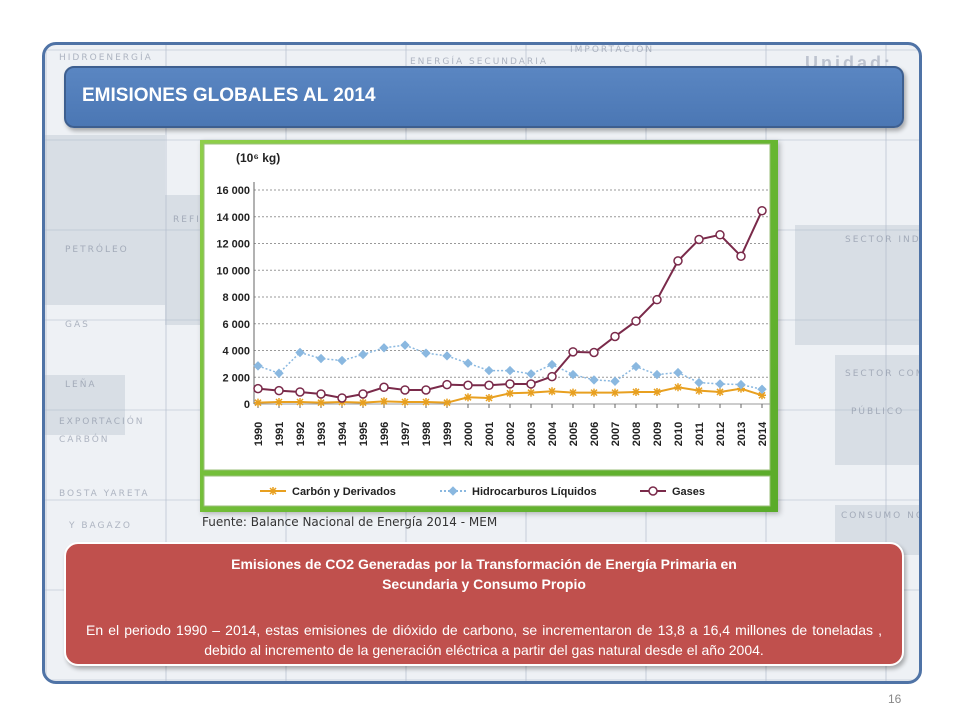 This screenshot has width=960, height=720. I want to click on y-tick-label: 4 000, so click(236, 352).